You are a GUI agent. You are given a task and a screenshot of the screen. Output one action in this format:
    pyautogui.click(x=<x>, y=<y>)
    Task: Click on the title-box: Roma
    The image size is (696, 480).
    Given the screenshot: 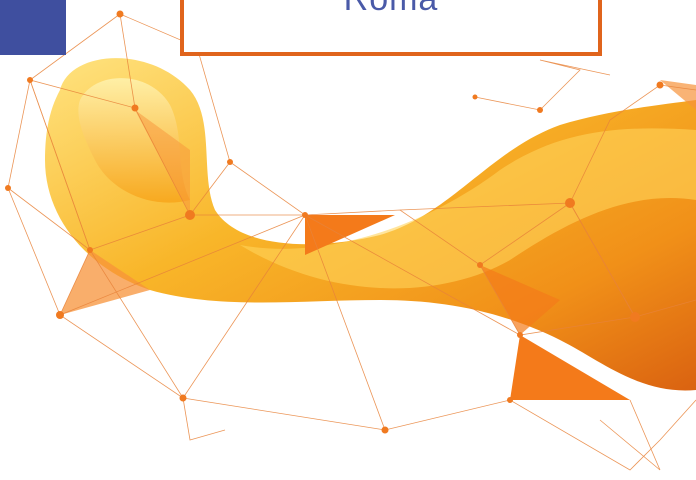 What is the action you would take?
    pyautogui.click(x=391, y=28)
    